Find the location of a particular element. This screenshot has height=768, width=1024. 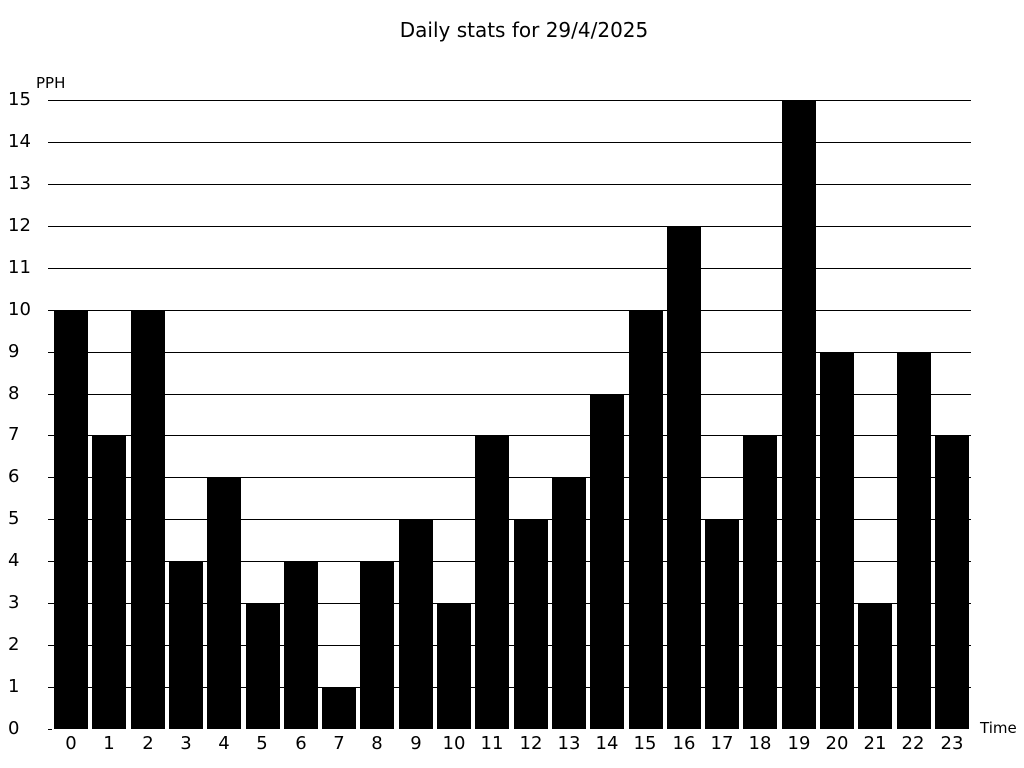

x-tick-label: 7 is located at coordinates (339, 743).